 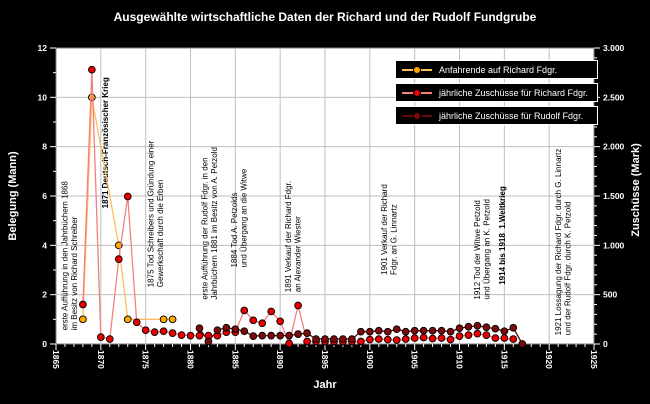 I want to click on darkred-series-marker-icon, so click(x=417, y=116).